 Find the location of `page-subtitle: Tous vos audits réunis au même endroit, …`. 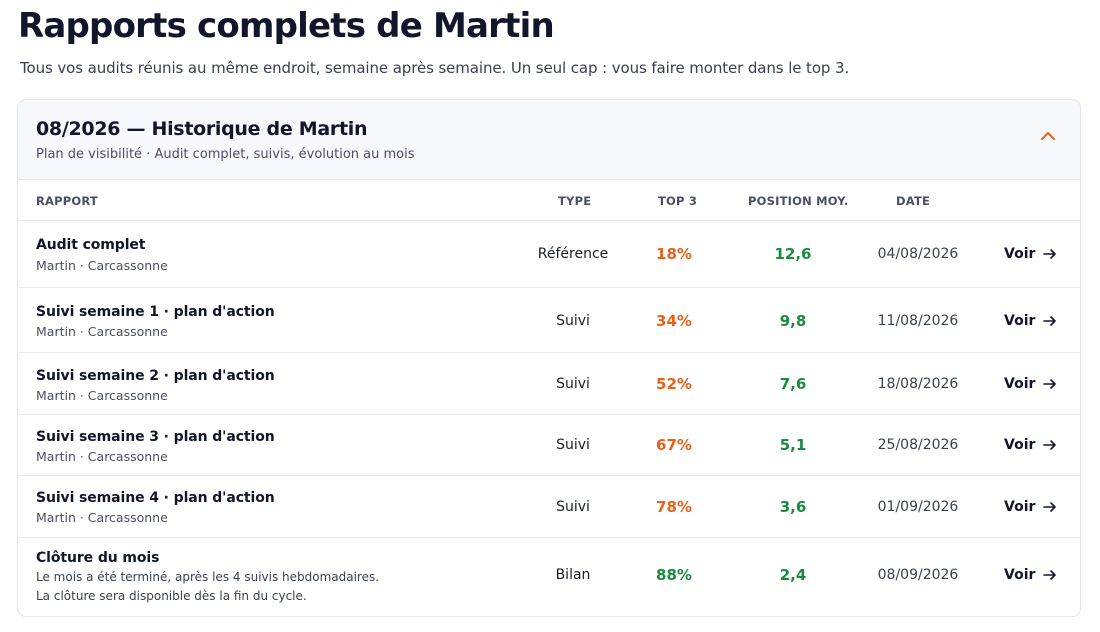

page-subtitle: Tous vos audits réunis au même endroit, … is located at coordinates (435, 68).